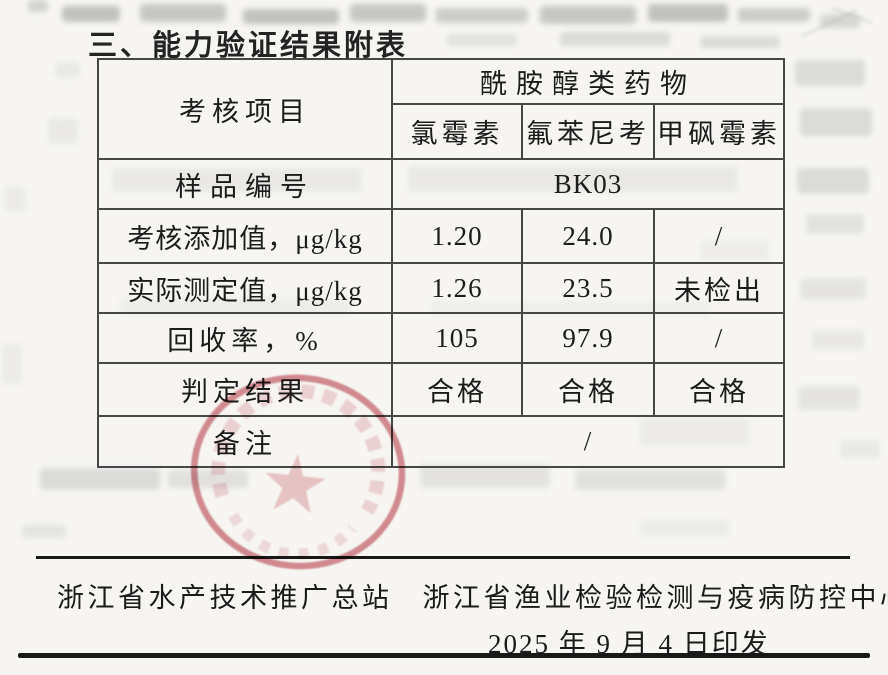  I want to click on table-row-remark: 备注 /, so click(441, 441).